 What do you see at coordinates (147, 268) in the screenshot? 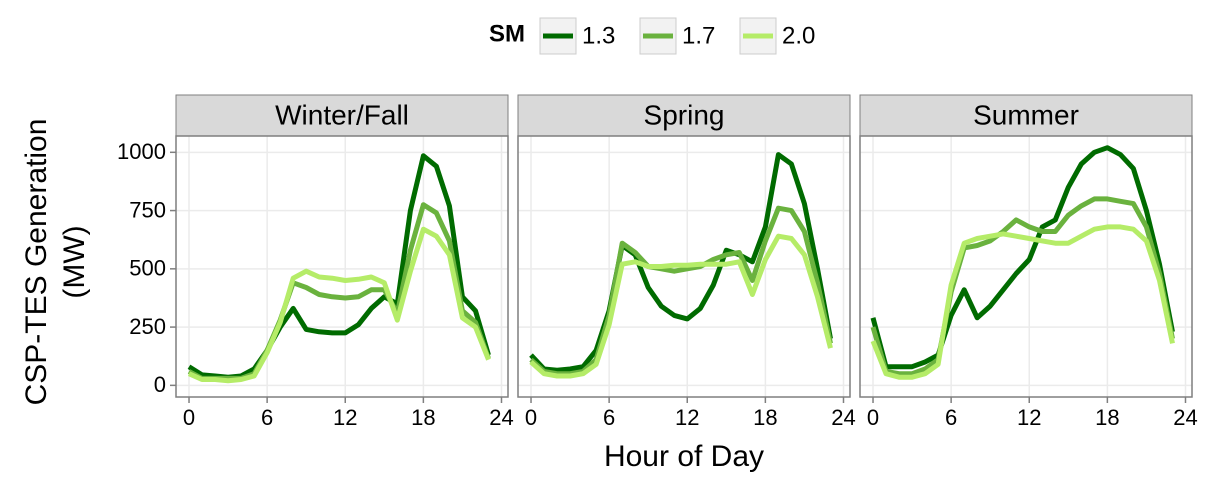
I see `y-tick-label: 500` at bounding box center [147, 268].